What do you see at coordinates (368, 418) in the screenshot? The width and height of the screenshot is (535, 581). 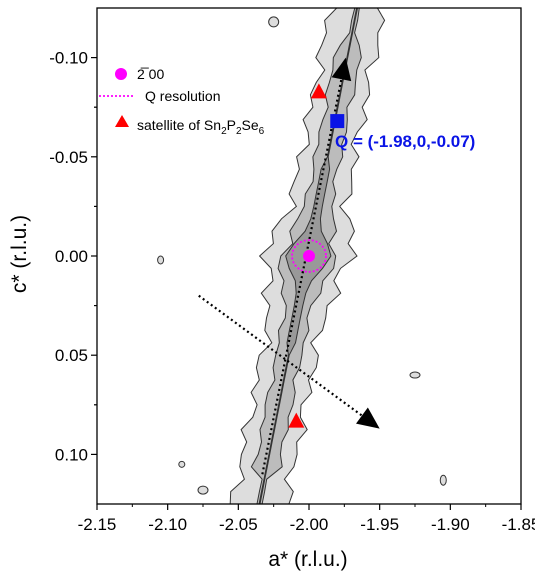 I see `arrow-transverse-head` at bounding box center [368, 418].